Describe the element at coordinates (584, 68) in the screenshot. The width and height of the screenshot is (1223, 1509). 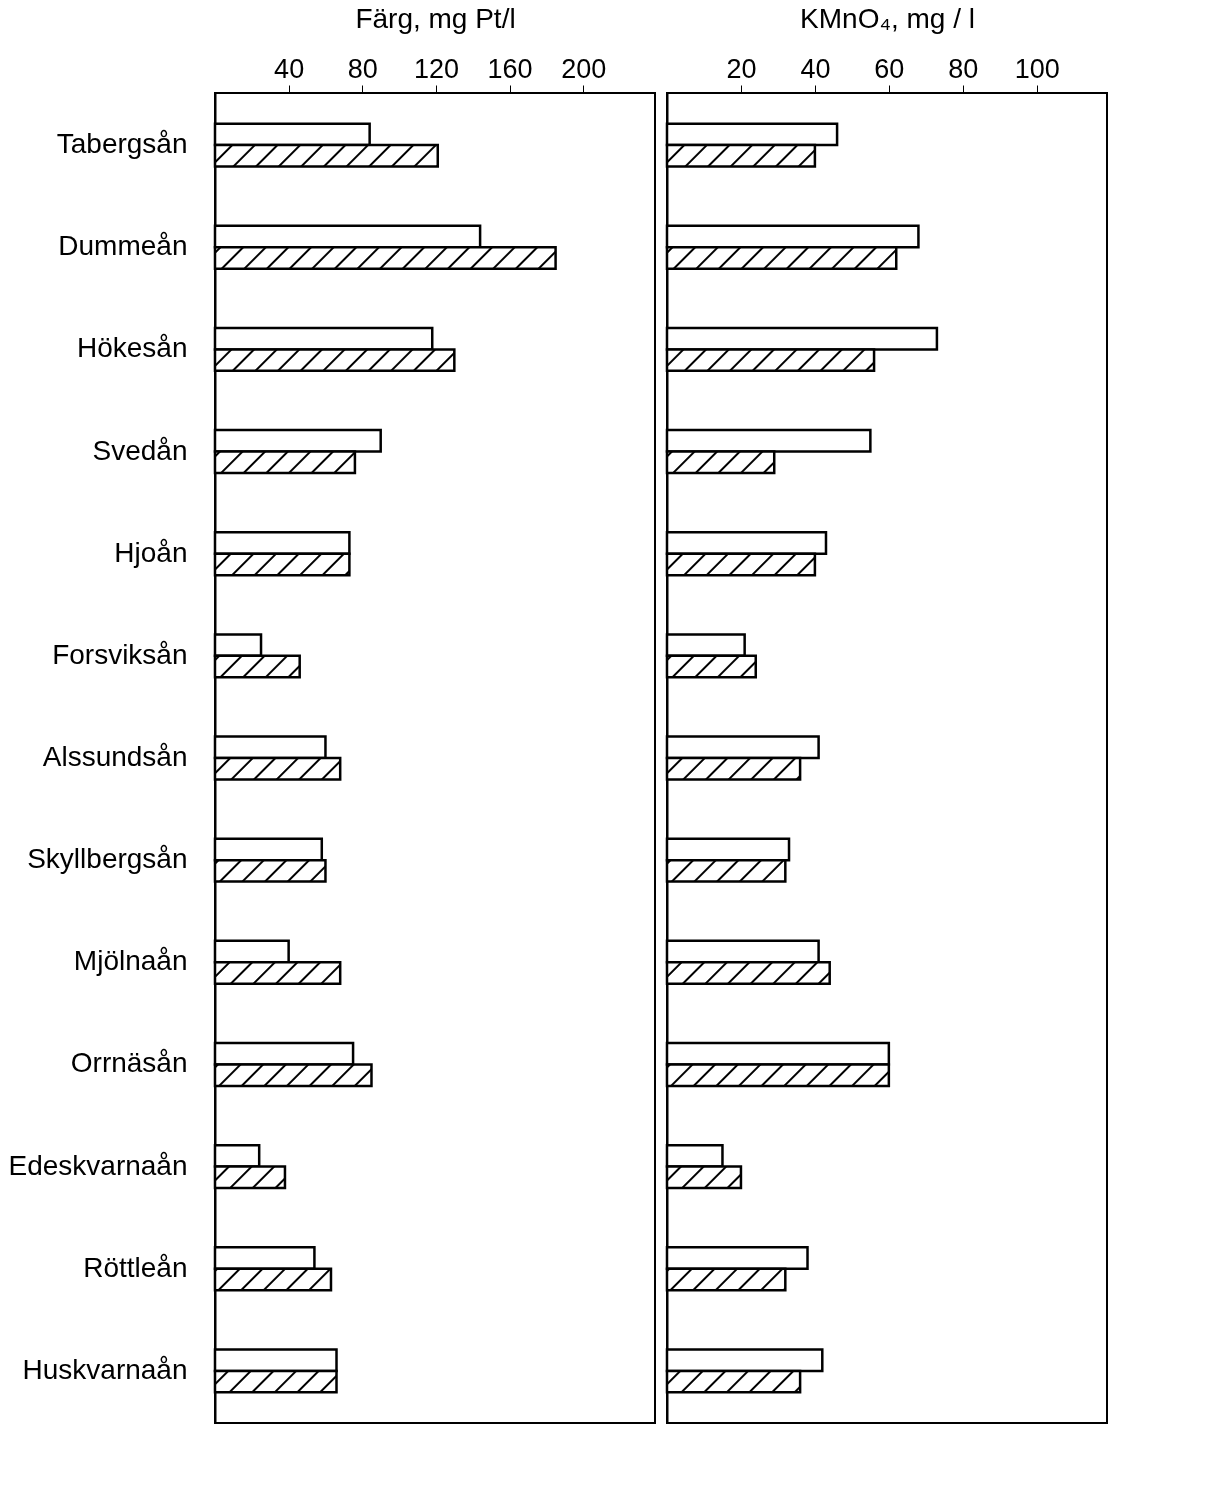
I see `x-tick-label: 200` at that location.